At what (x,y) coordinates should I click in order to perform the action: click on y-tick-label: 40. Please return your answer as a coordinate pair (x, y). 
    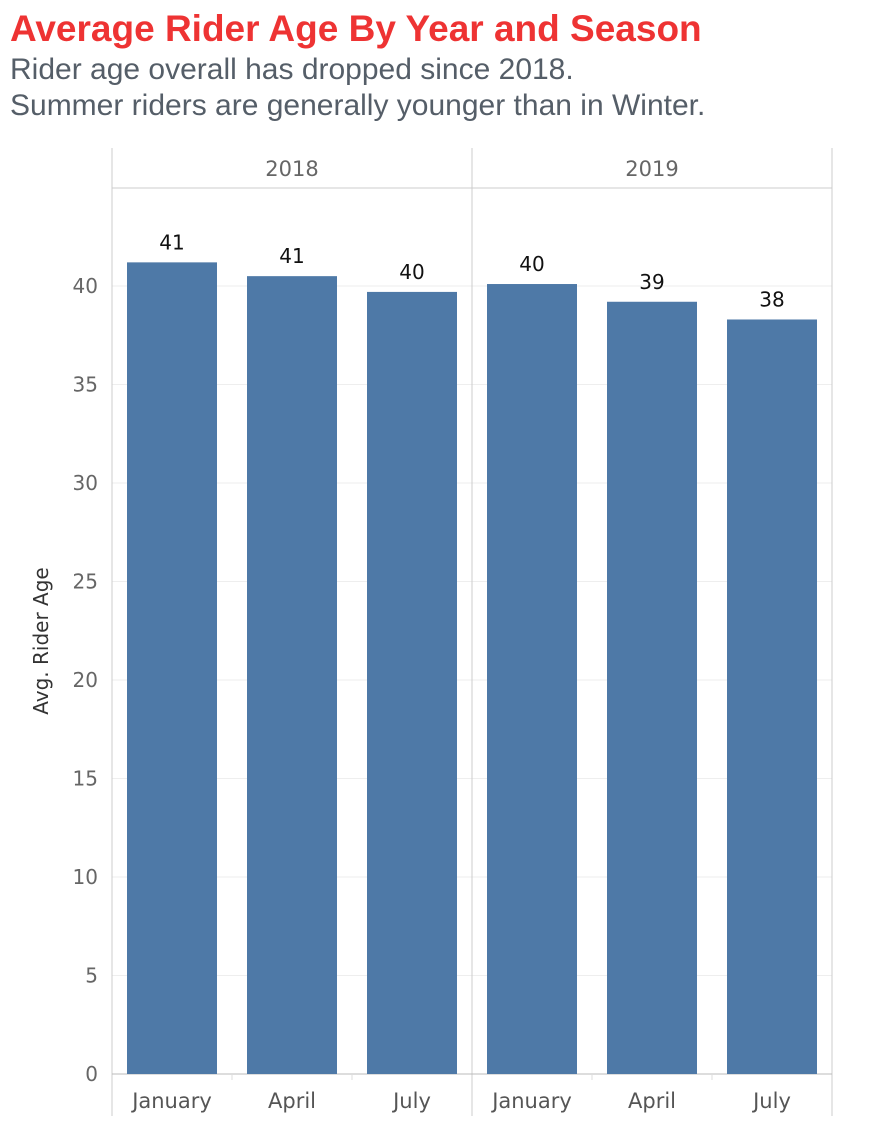
    Looking at the image, I should click on (85, 286).